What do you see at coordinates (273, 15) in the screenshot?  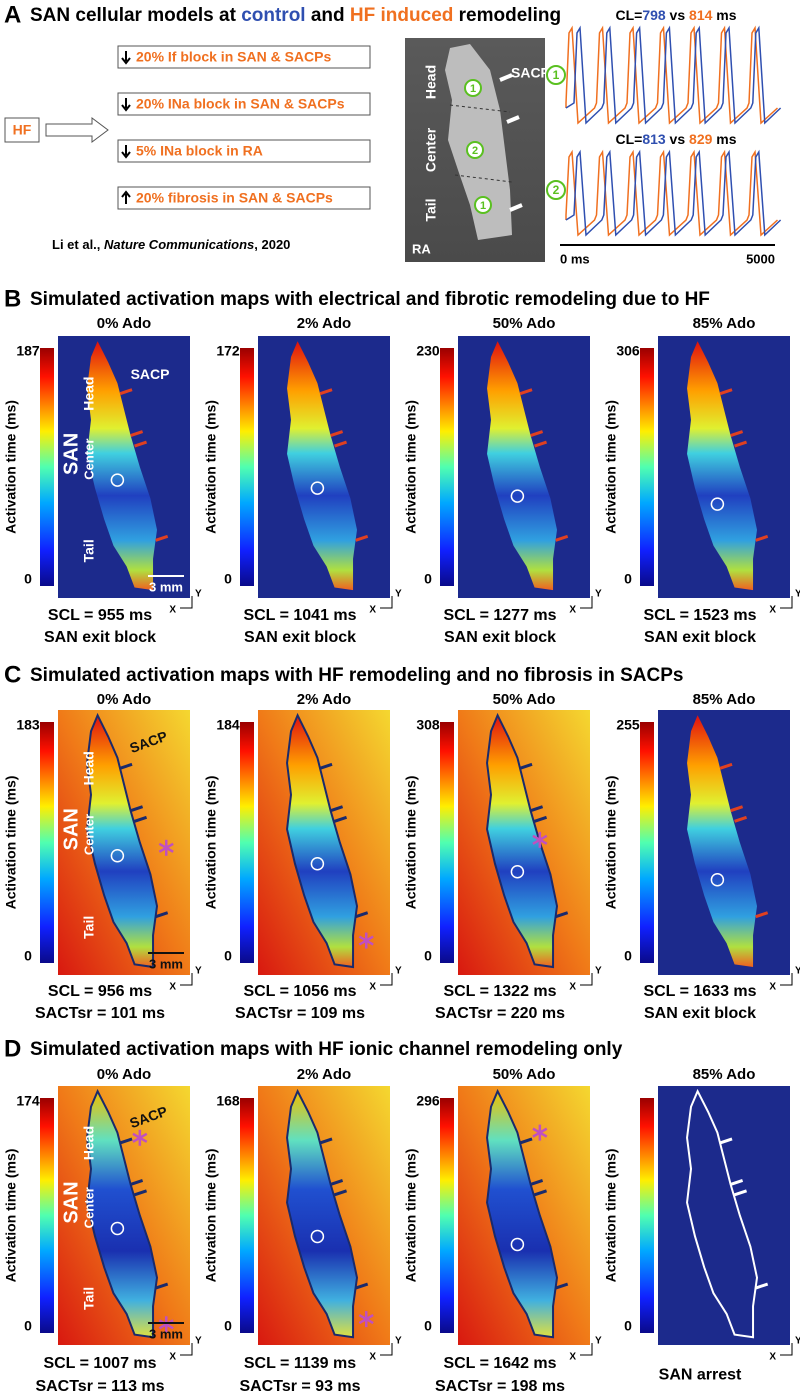 I see `panel-title-part: control` at bounding box center [273, 15].